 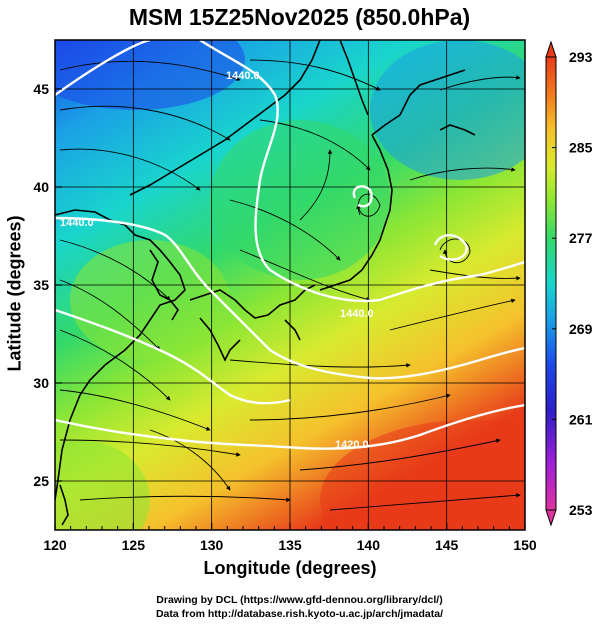 What do you see at coordinates (41, 285) in the screenshot?
I see `y-tick-label: 35` at bounding box center [41, 285].